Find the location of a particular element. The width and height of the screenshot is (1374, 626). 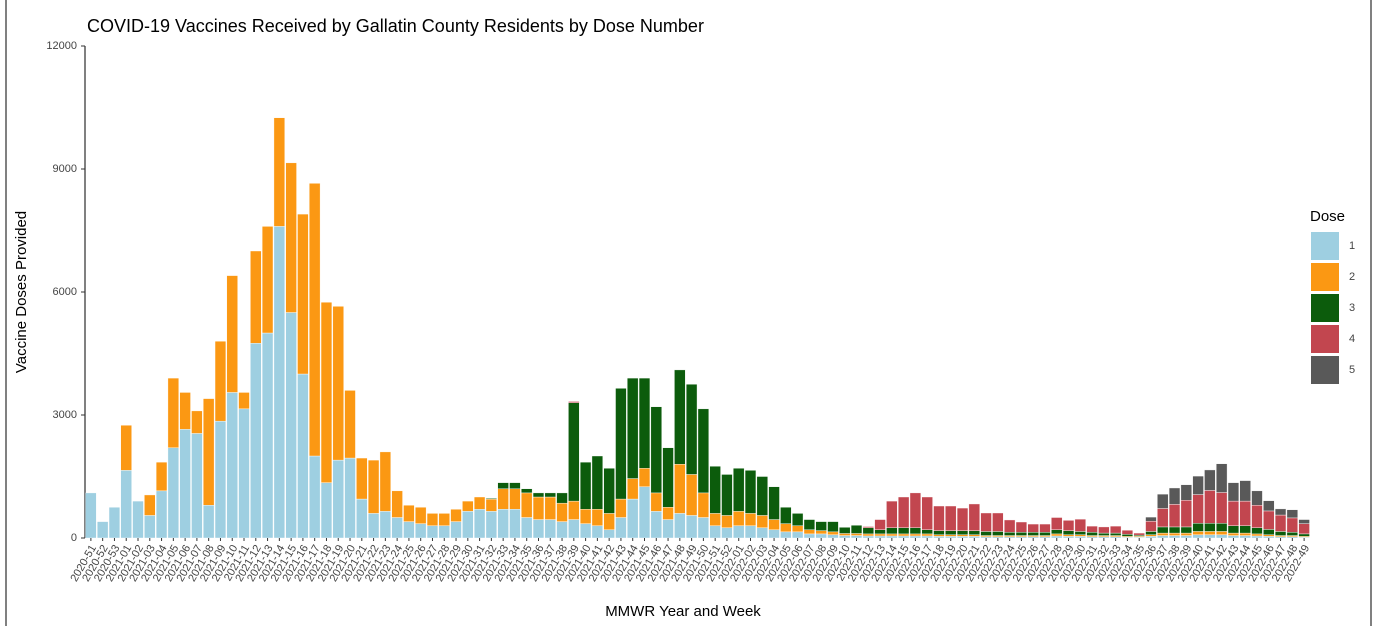

y-tick-label: 0 is located at coordinates (74, 538).